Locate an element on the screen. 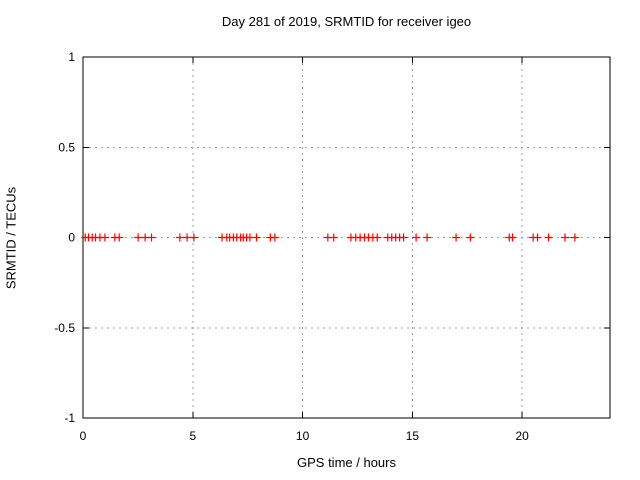  y-tick-label: 0.5 is located at coordinates (66, 147).